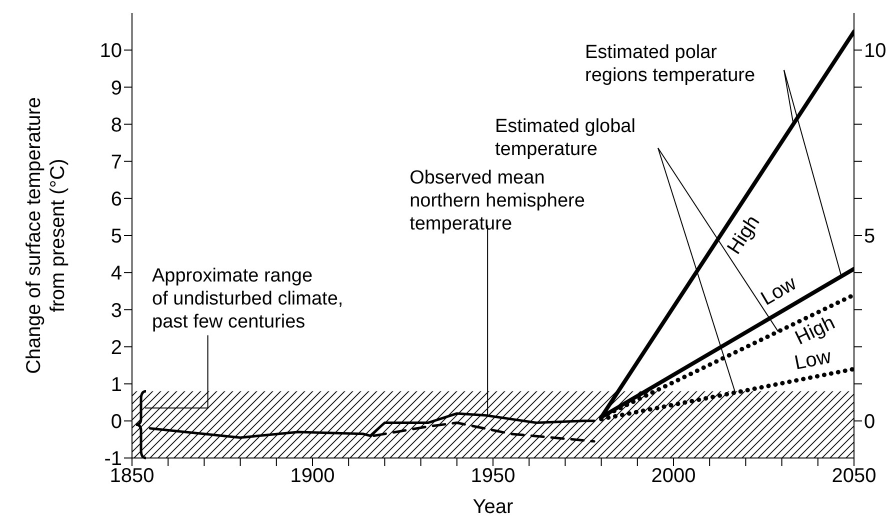  Describe the element at coordinates (493, 507) in the screenshot. I see `x-axis-title: Year` at that location.